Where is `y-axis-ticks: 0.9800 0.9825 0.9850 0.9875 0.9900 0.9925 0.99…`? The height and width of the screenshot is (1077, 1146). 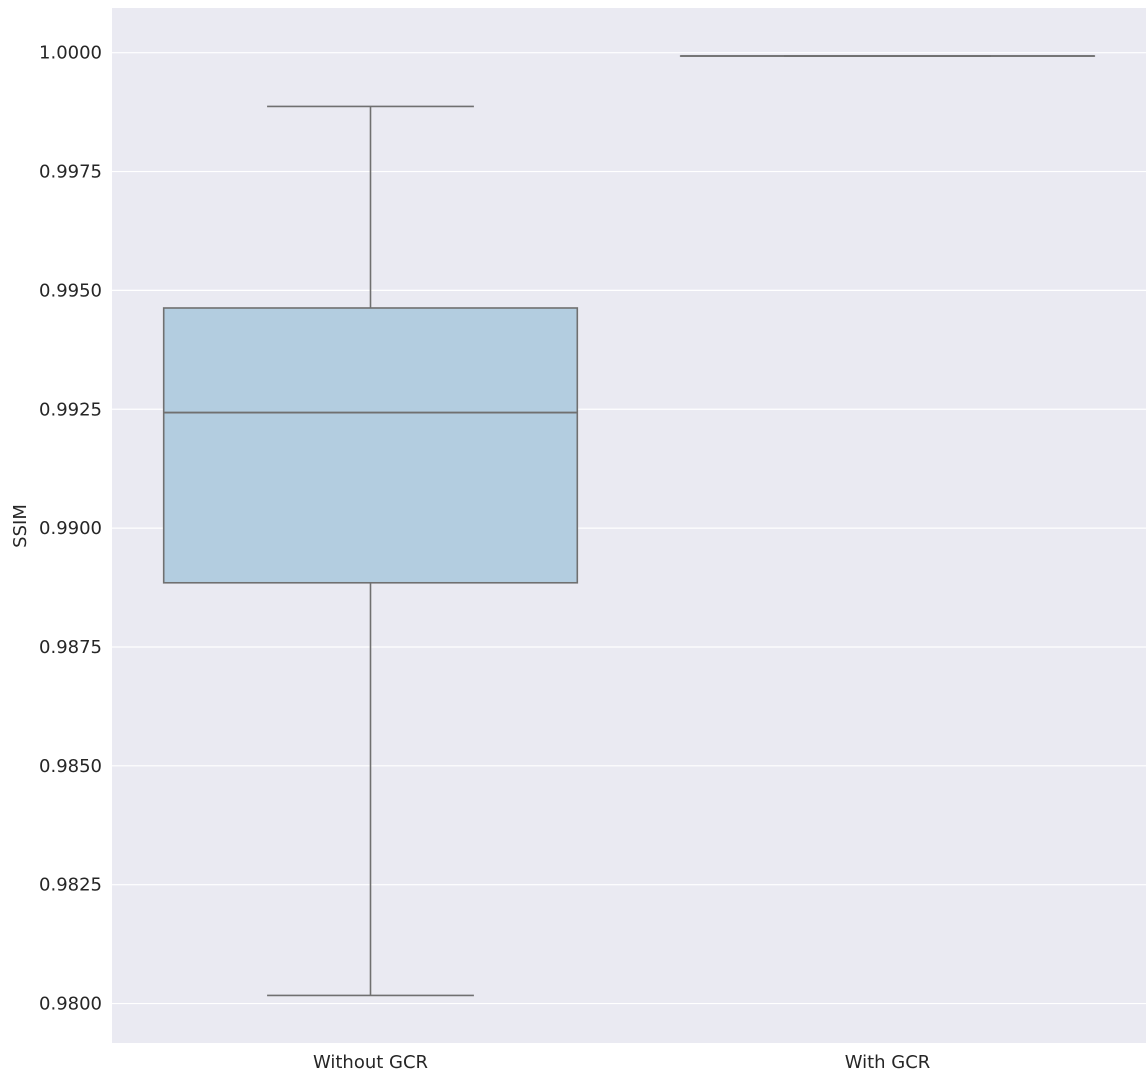 y-axis-ticks: 0.9800 0.9825 0.9850 0.9875 0.9900 0.9925 0.99… is located at coordinates (70, 529).